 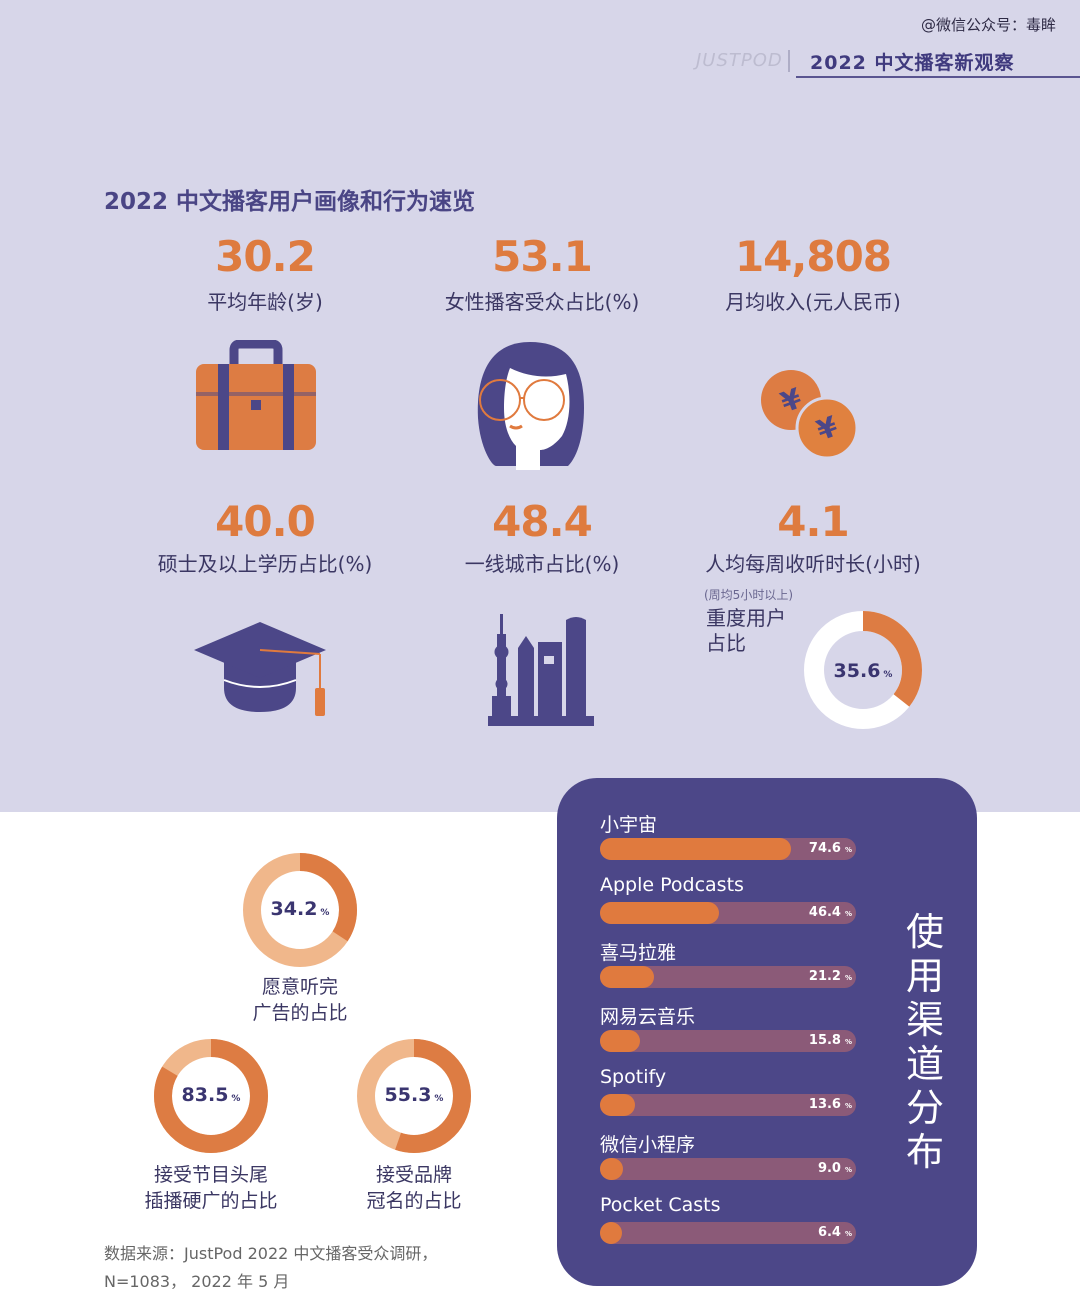 I want to click on ad-ring-2-donut, so click(x=211, y=1096).